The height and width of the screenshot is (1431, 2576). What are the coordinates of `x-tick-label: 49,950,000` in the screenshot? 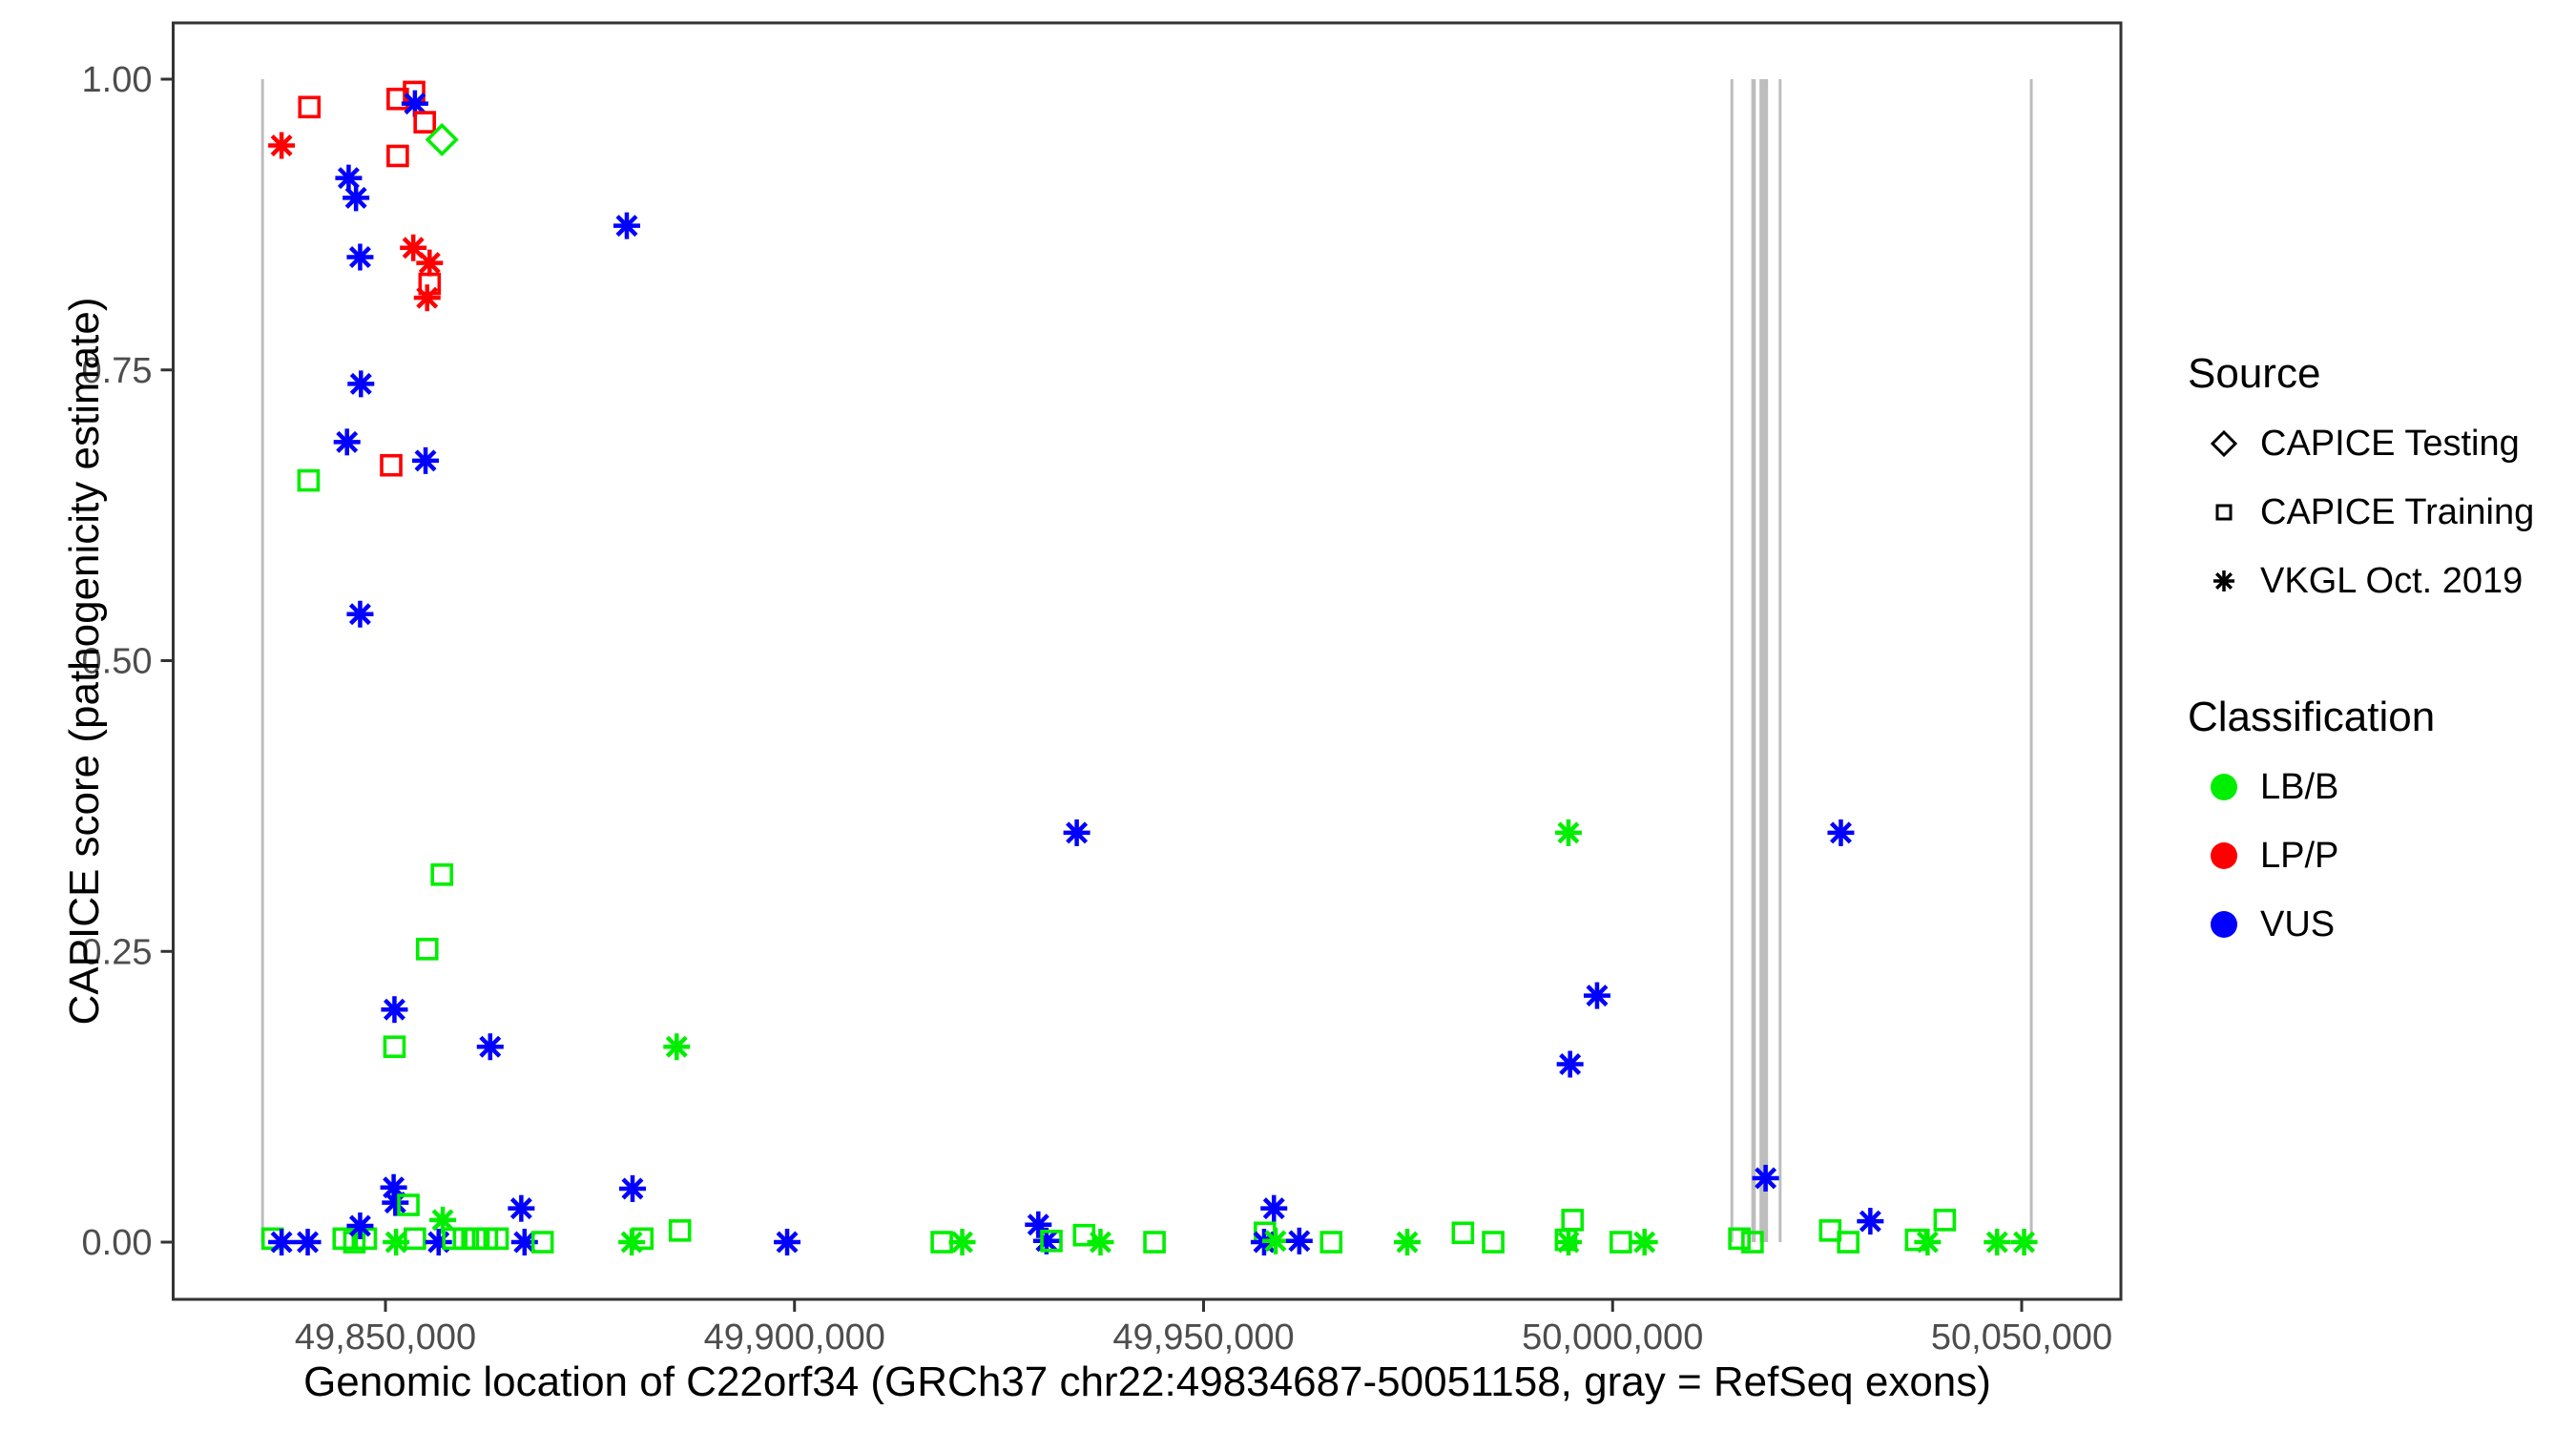 It's located at (1203, 1337).